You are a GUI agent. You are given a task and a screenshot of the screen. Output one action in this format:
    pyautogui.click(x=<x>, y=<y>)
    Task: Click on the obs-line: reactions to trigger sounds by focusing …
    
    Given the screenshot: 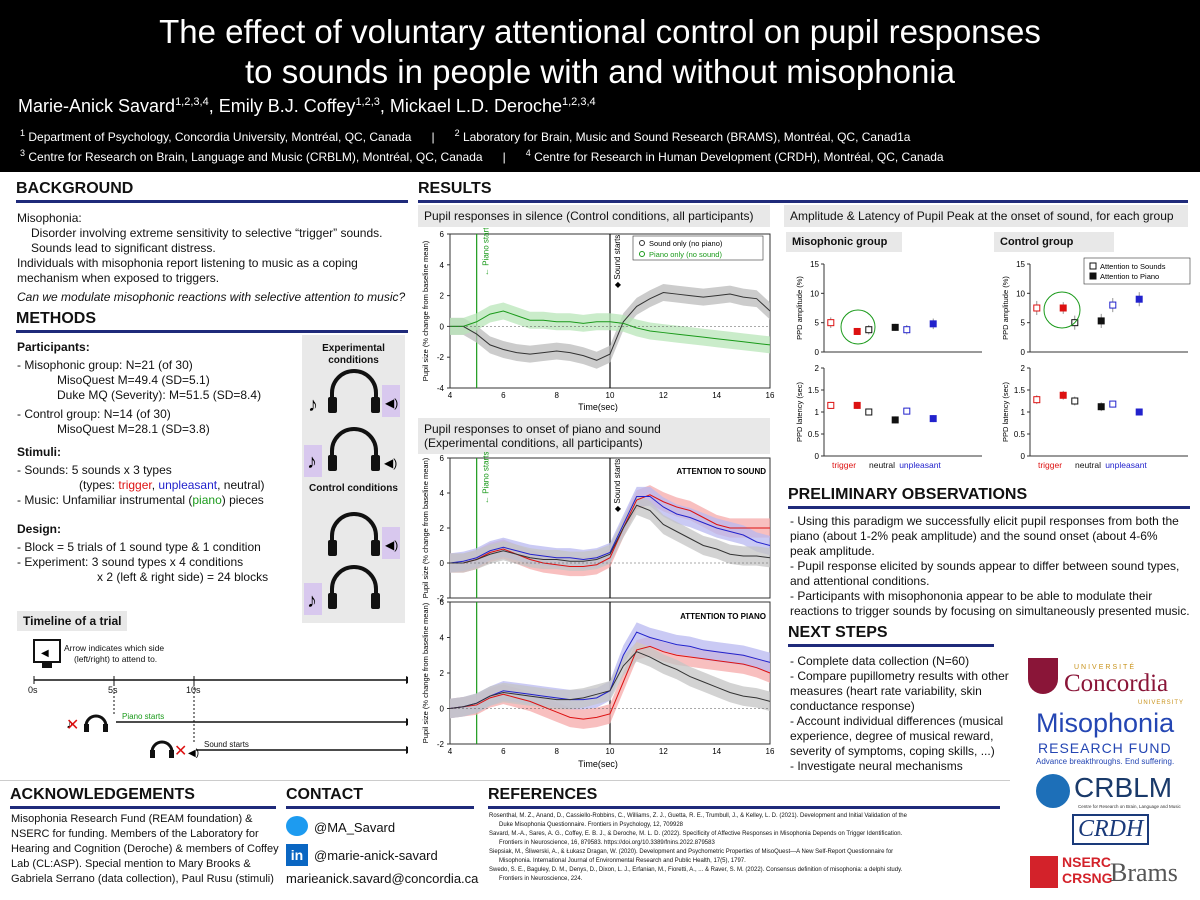 What is the action you would take?
    pyautogui.click(x=990, y=611)
    